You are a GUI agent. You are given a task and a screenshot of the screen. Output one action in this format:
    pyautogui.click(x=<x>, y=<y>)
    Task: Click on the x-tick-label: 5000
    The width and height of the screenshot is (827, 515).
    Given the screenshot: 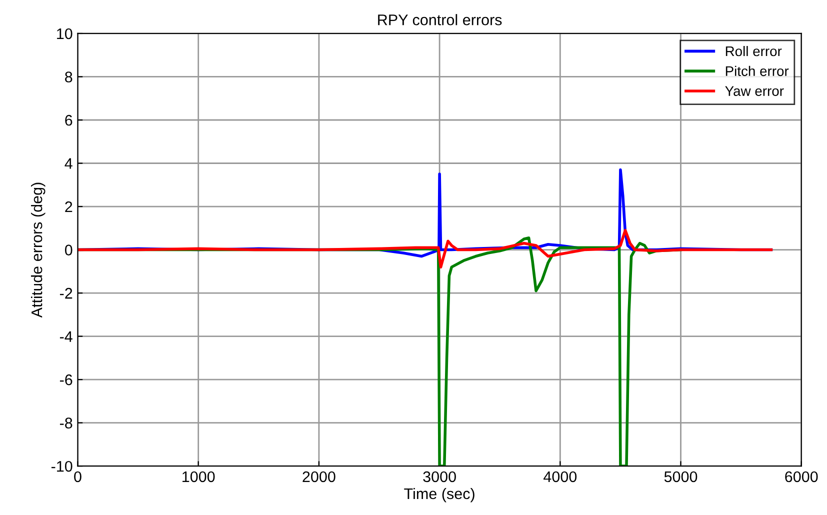 What is the action you would take?
    pyautogui.click(x=681, y=476)
    